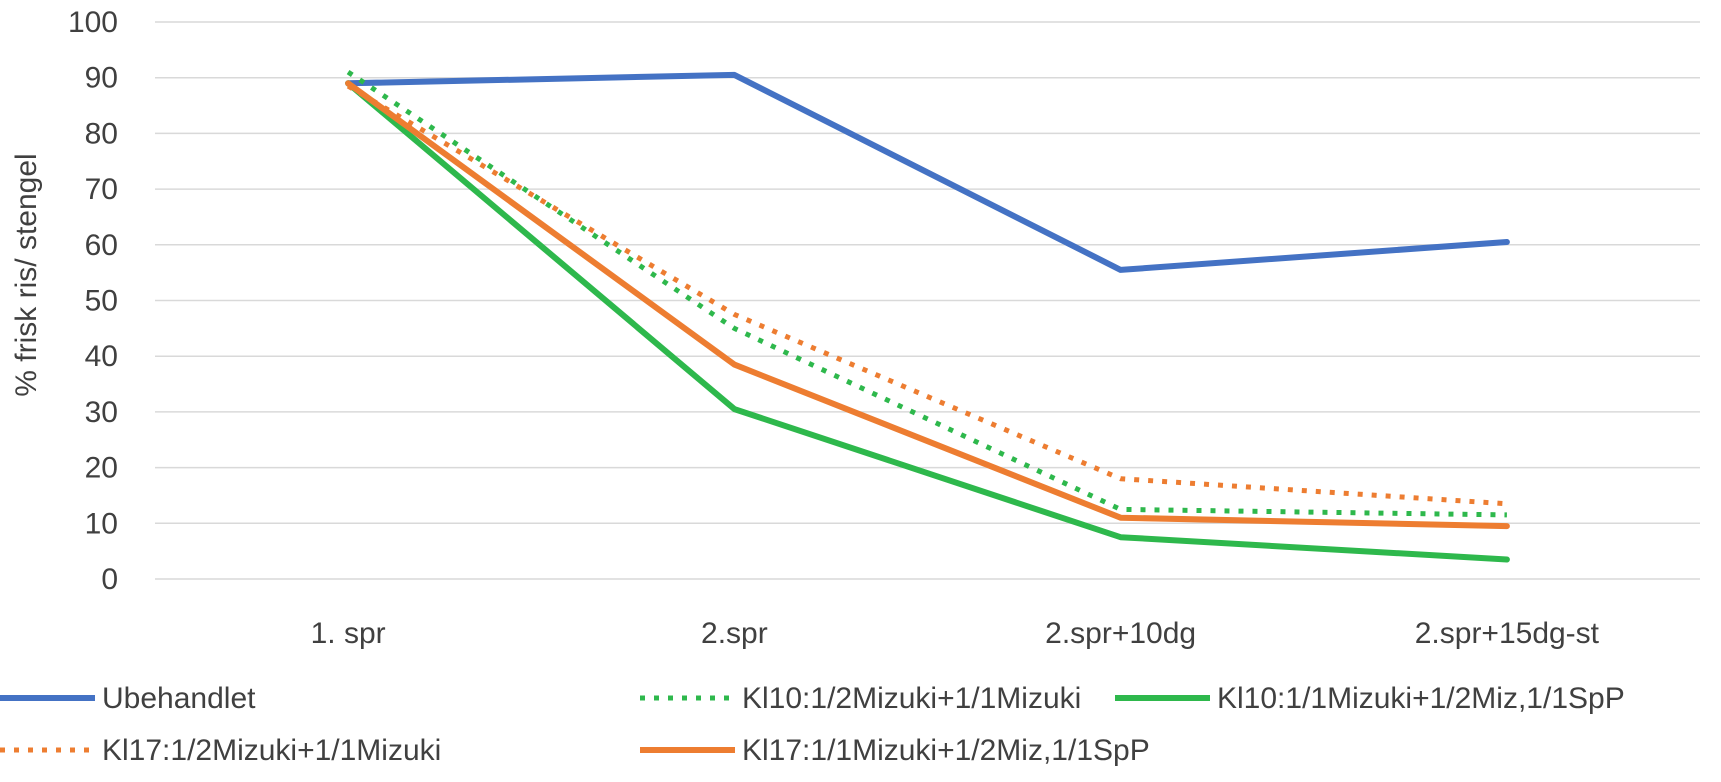  What do you see at coordinates (955, 633) in the screenshot?
I see `x-axis-ticks: 1. spr 2.spr 2.spr+10dg 2.spr+15dg-st` at bounding box center [955, 633].